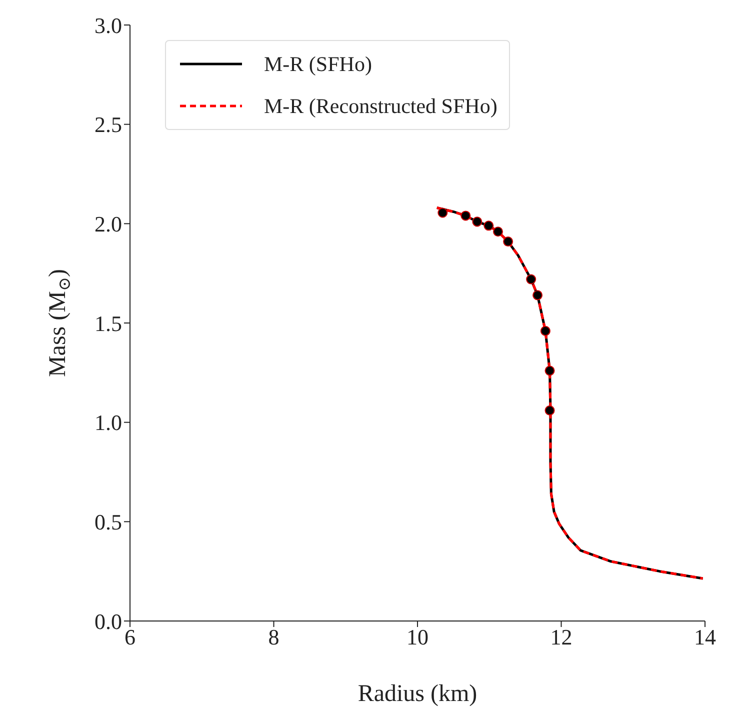 Image resolution: width=730 pixels, height=721 pixels. I want to click on y-tick-label: 3.0, so click(108, 25).